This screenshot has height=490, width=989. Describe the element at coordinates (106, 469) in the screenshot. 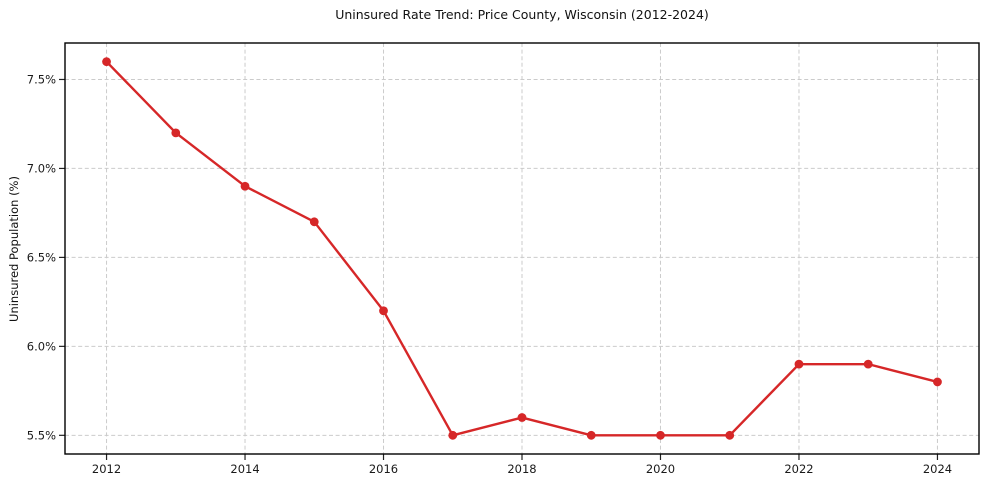

I see `x-tick-label: 2012` at that location.